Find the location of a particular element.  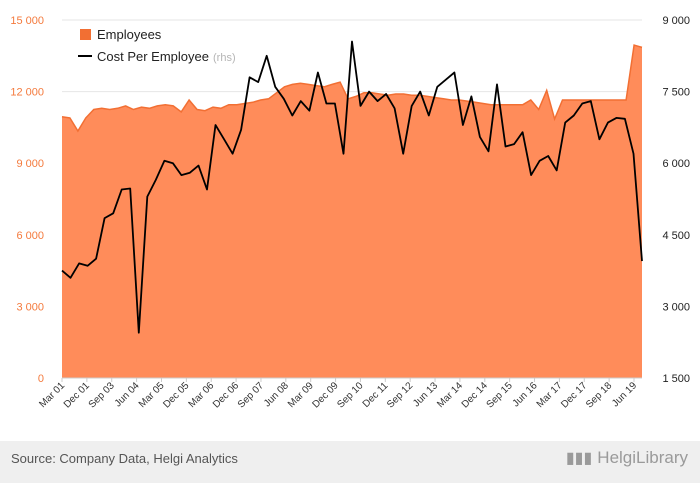

legend-label-cost-per-employee: Cost Per Employee (rhs) is located at coordinates (166, 56).